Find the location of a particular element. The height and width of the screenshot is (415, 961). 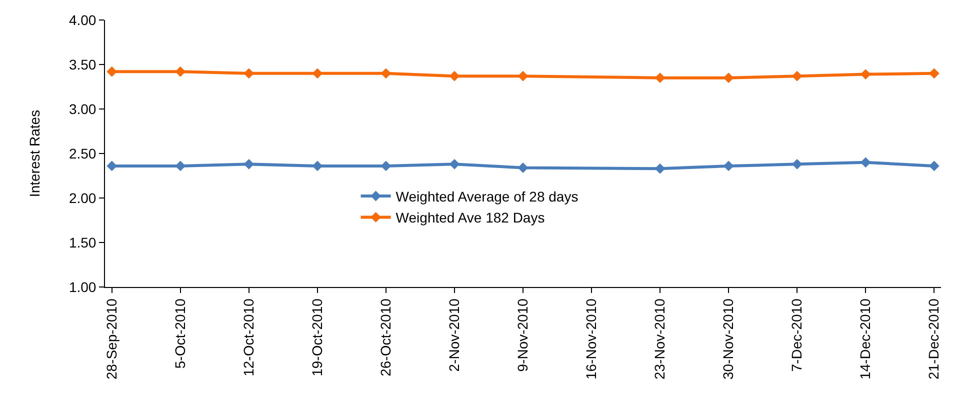

x-tick-label: 23-Nov-2010 is located at coordinates (660, 339).